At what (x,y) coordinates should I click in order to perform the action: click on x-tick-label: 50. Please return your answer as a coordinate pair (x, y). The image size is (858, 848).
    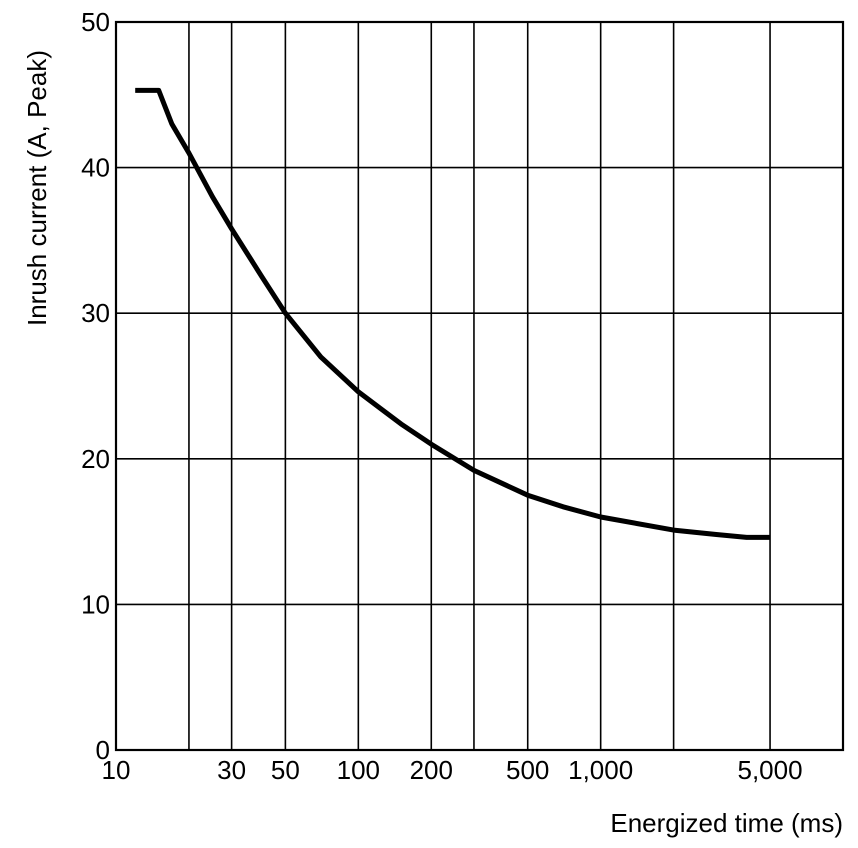
    Looking at the image, I should click on (285, 770).